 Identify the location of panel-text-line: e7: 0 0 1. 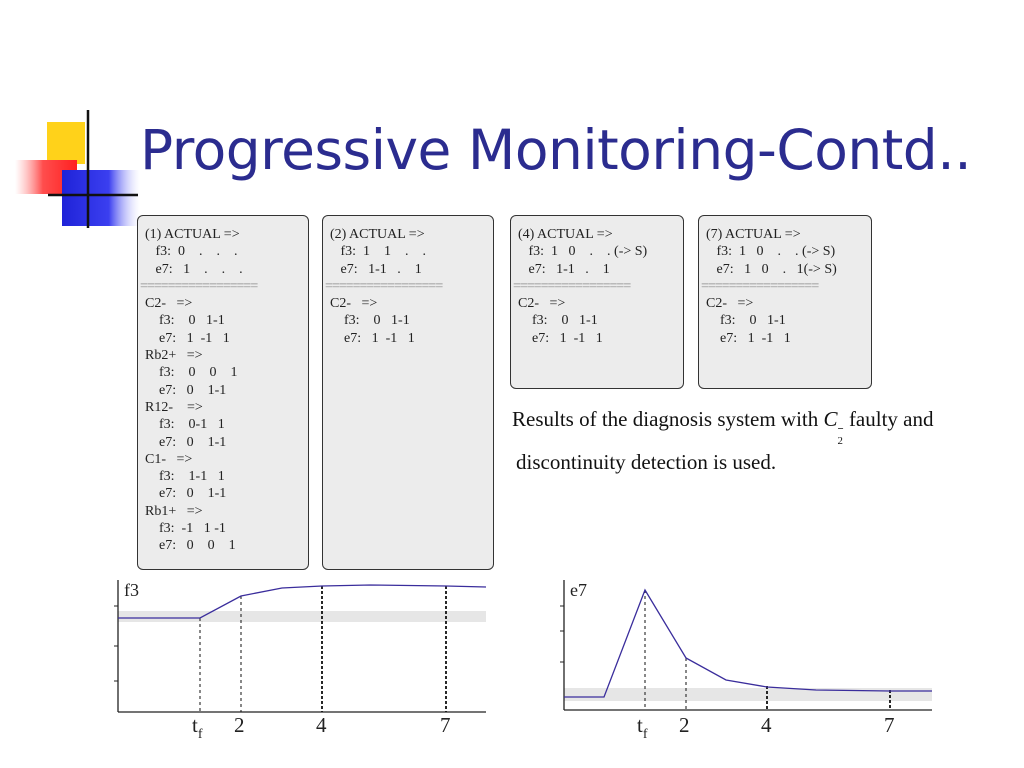
(190, 546).